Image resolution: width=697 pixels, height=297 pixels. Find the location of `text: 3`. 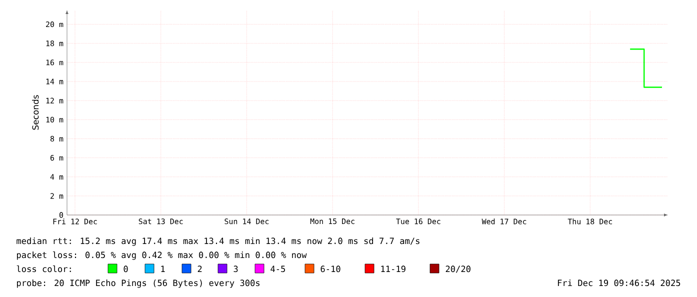

text: 3 is located at coordinates (236, 269).